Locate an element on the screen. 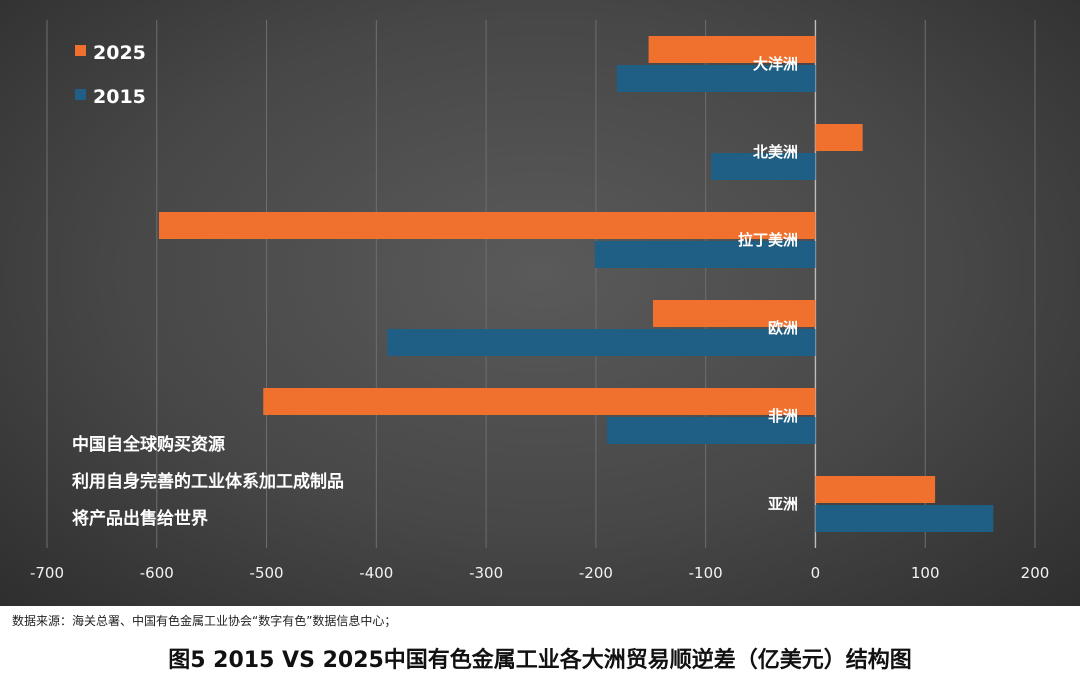 The height and width of the screenshot is (691, 1080). x-tick-label: -400 is located at coordinates (376, 573).